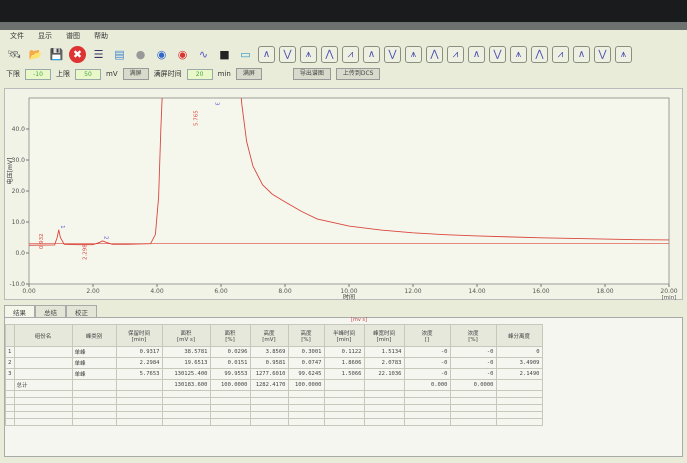 Image resolution: width=687 pixels, height=463 pixels. Describe the element at coordinates (10, 335) in the screenshot. I see `column-header` at that location.